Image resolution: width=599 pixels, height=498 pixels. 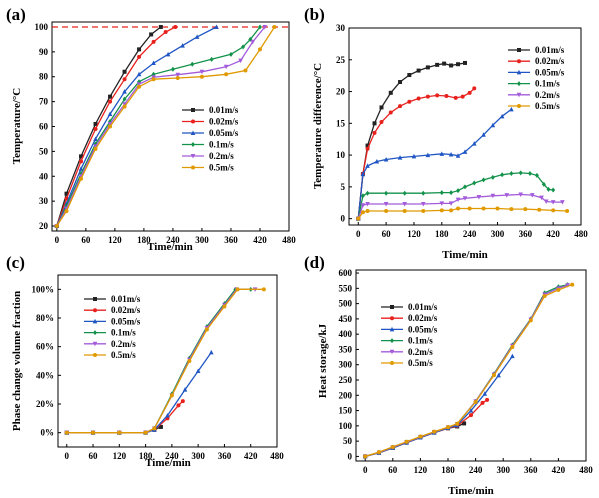 I want to click on x-tick-label: 180, so click(x=144, y=240).